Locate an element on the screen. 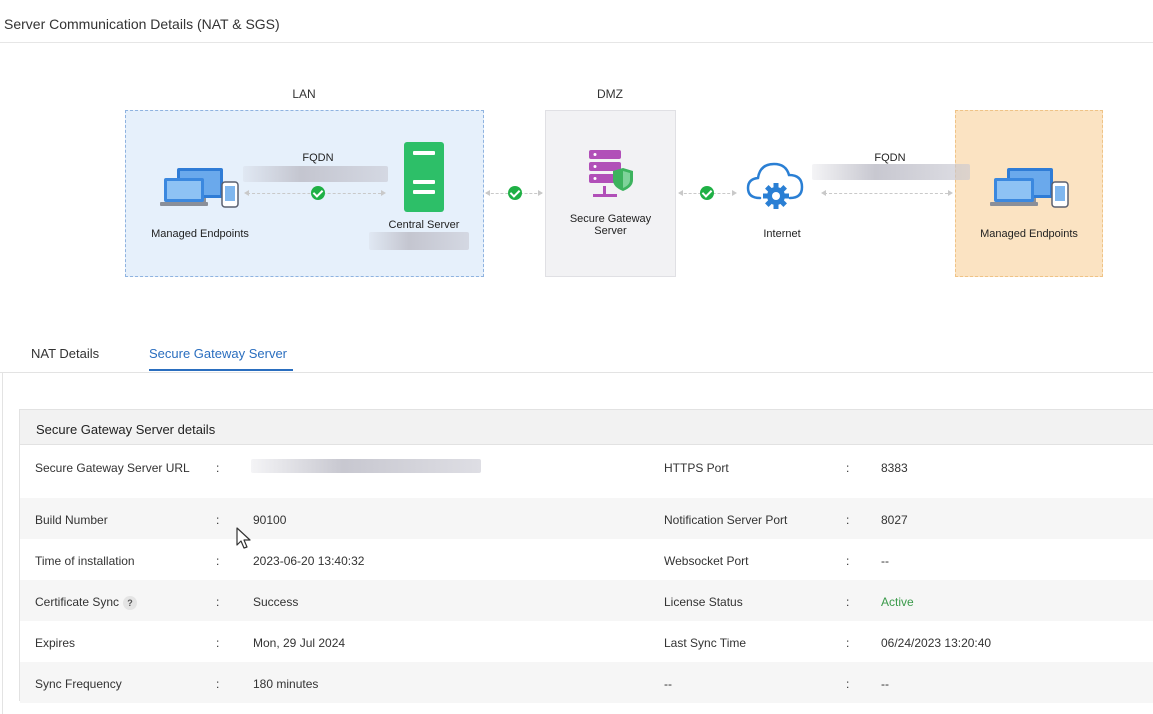 The image size is (1153, 714). field-value: 8027 is located at coordinates (894, 520).